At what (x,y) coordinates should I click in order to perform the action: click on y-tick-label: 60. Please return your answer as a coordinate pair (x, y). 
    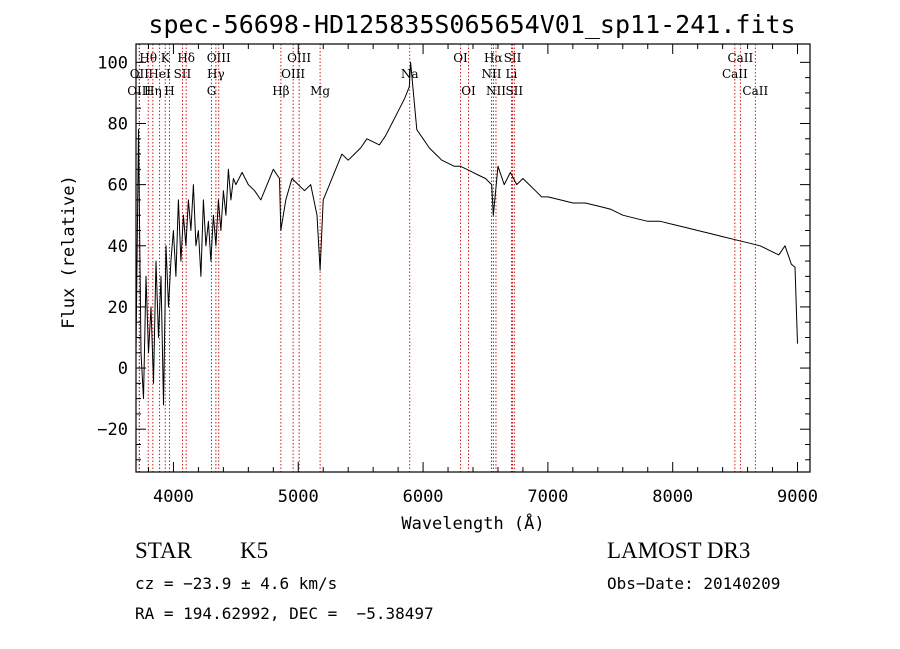
    Looking at the image, I should click on (118, 186).